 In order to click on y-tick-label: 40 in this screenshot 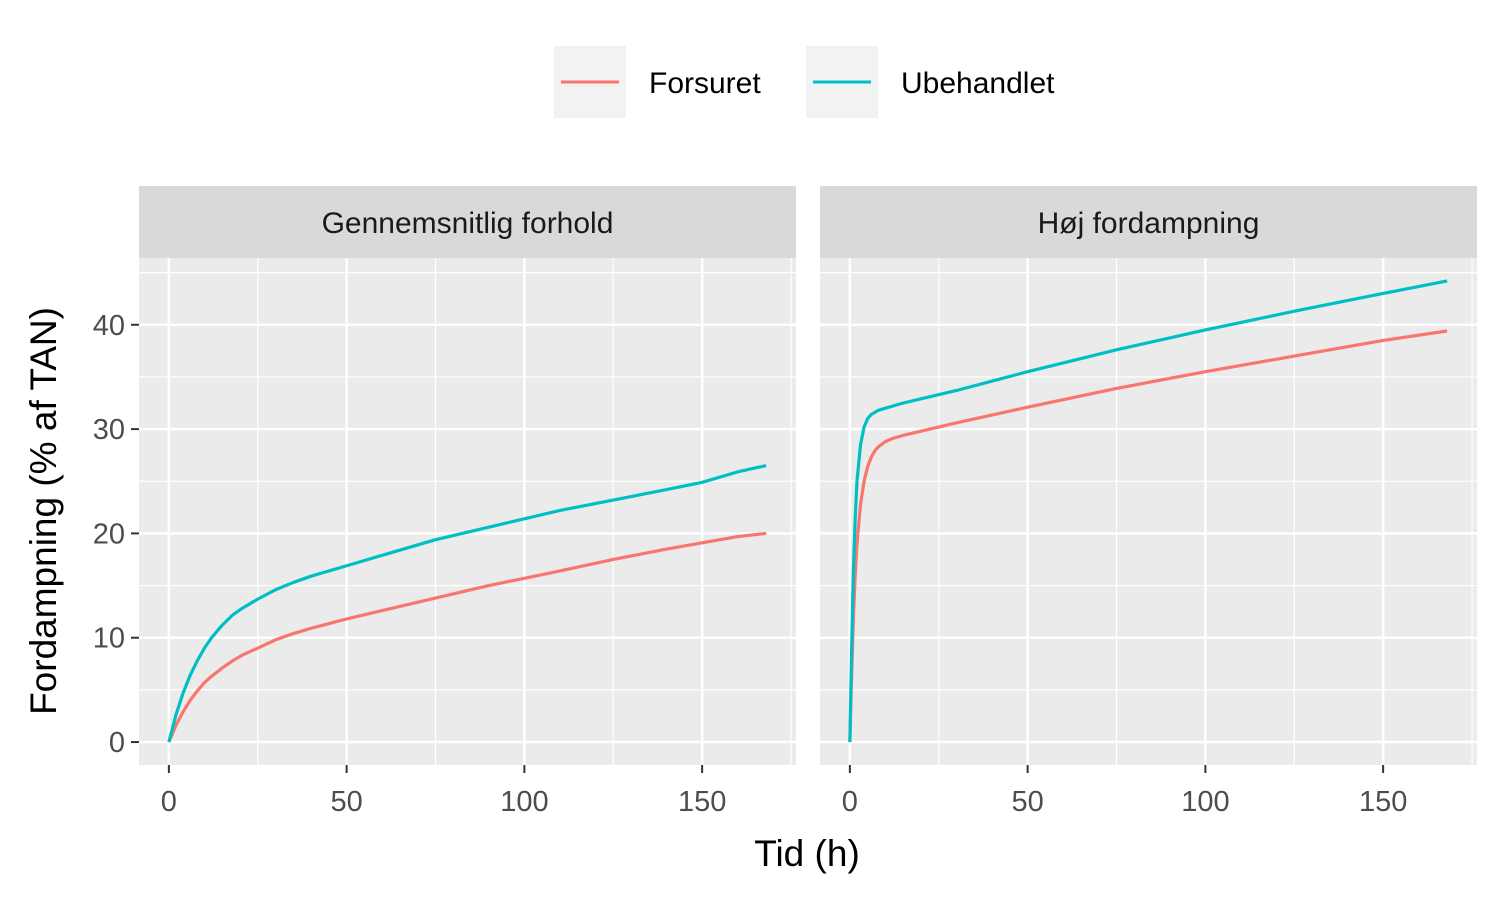, I will do `click(109, 326)`.